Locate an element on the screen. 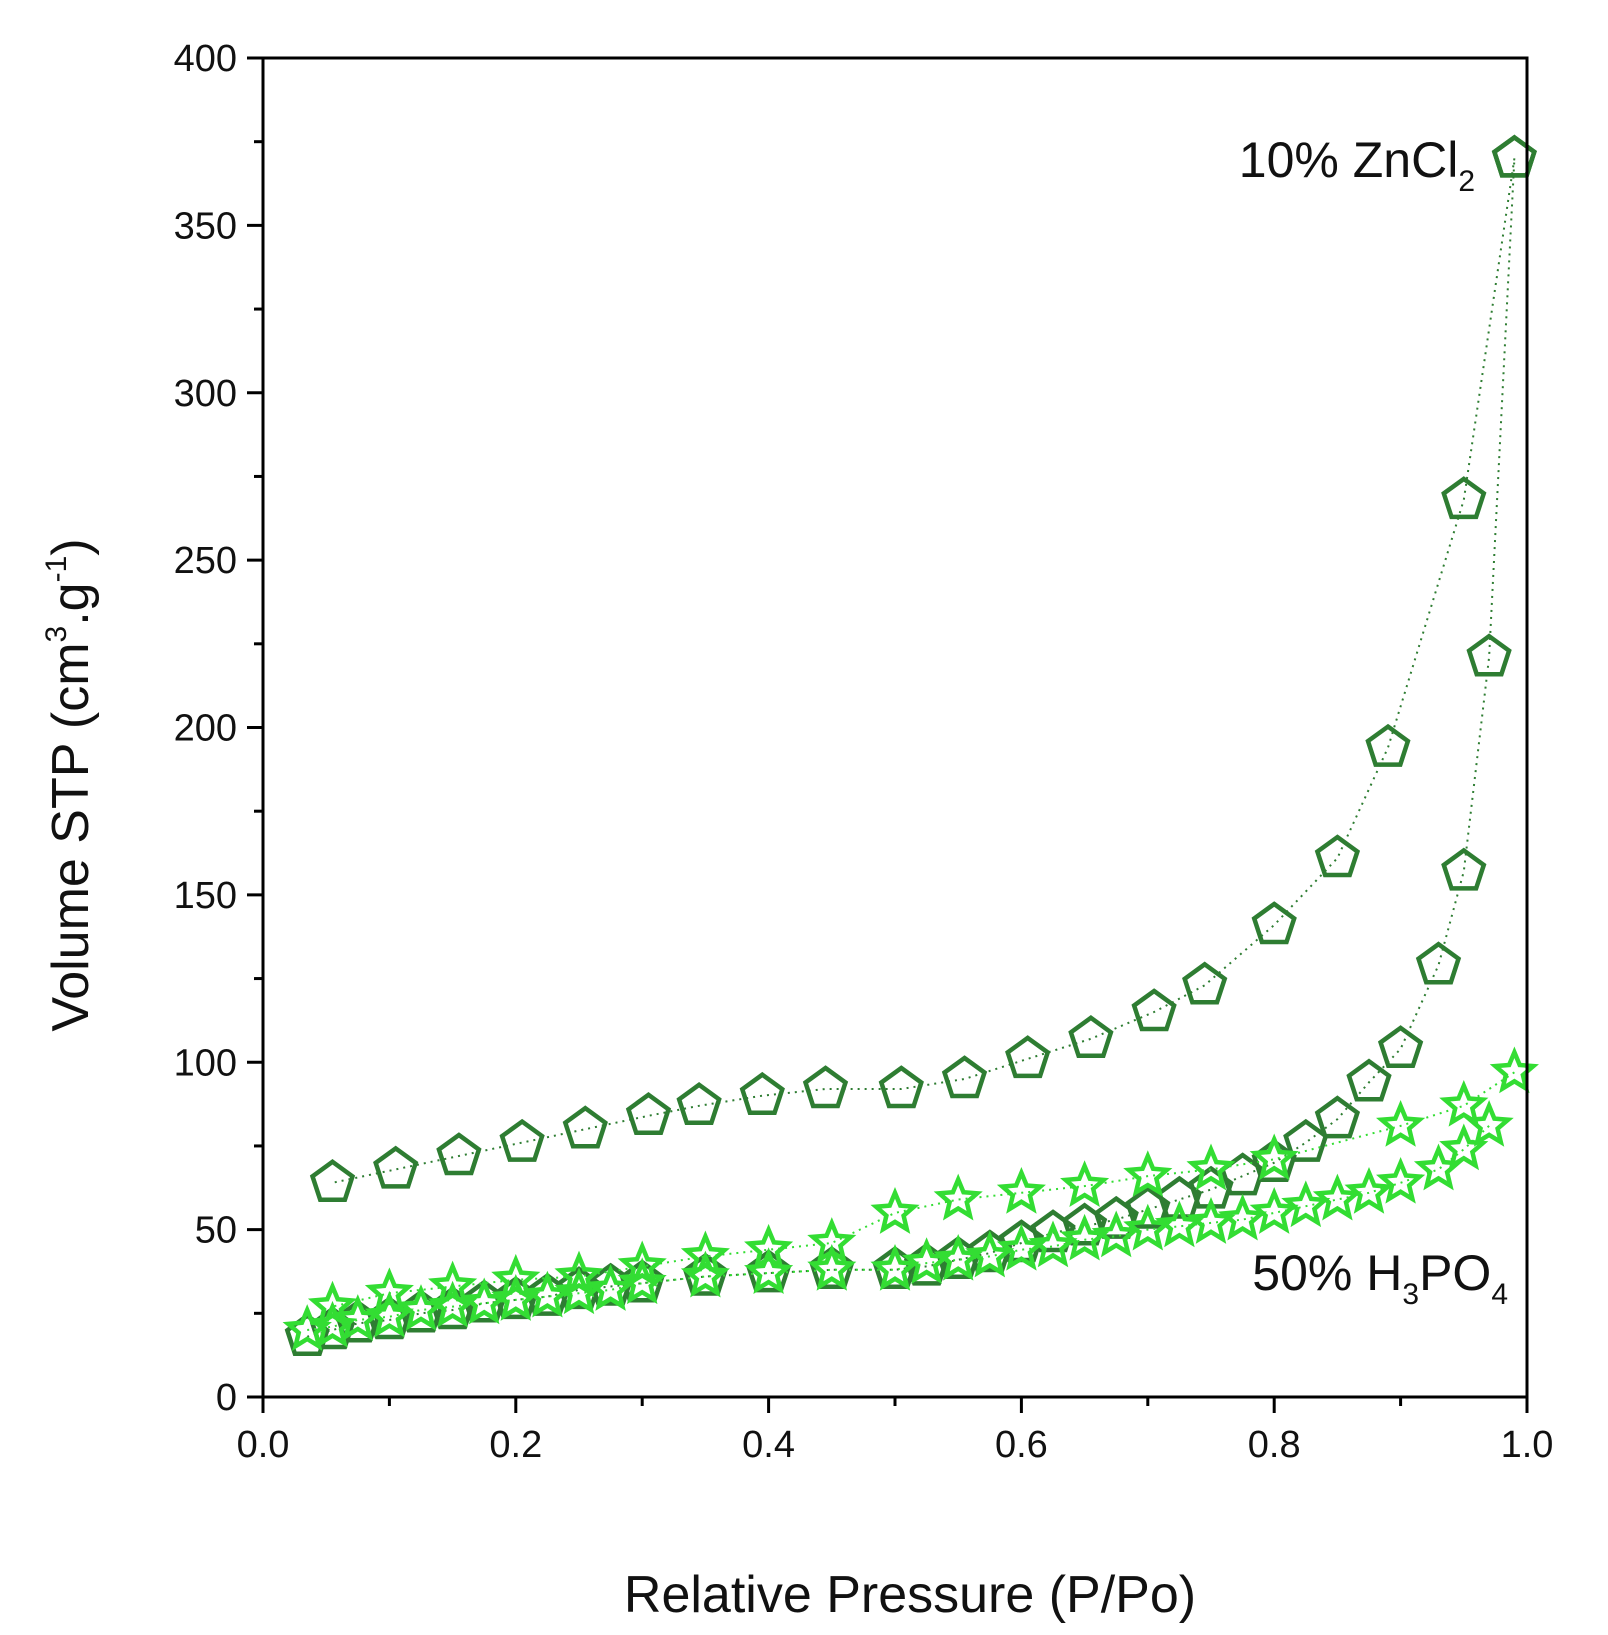 The image size is (1608, 1635). y-tick-label: 200 is located at coordinates (205, 729).